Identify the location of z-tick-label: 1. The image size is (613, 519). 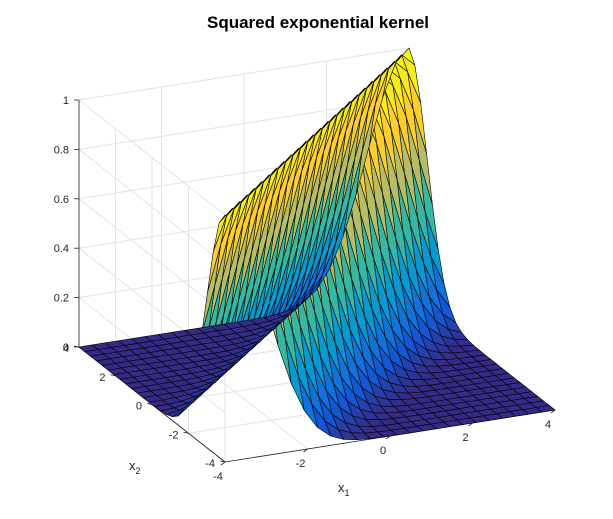
(66, 101).